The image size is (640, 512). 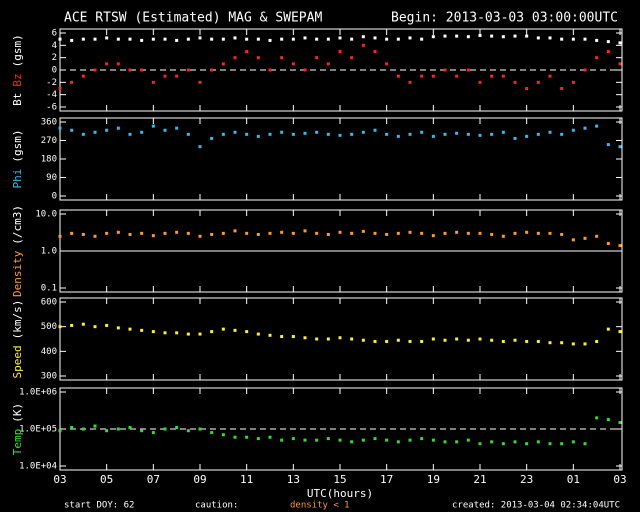 What do you see at coordinates (17, 179) in the screenshot?
I see `legend-entry: Phi` at bounding box center [17, 179].